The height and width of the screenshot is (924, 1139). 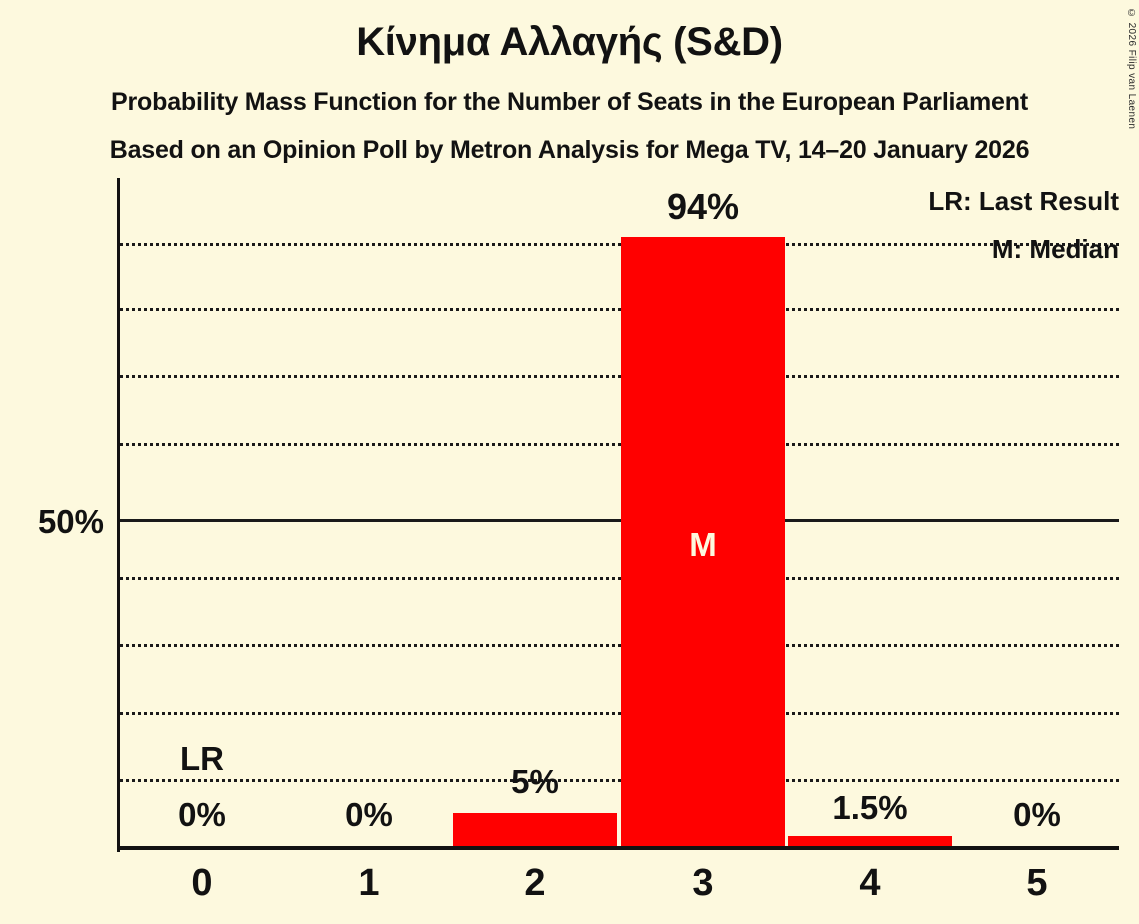 I want to click on y-axis-line, so click(x=118, y=515).